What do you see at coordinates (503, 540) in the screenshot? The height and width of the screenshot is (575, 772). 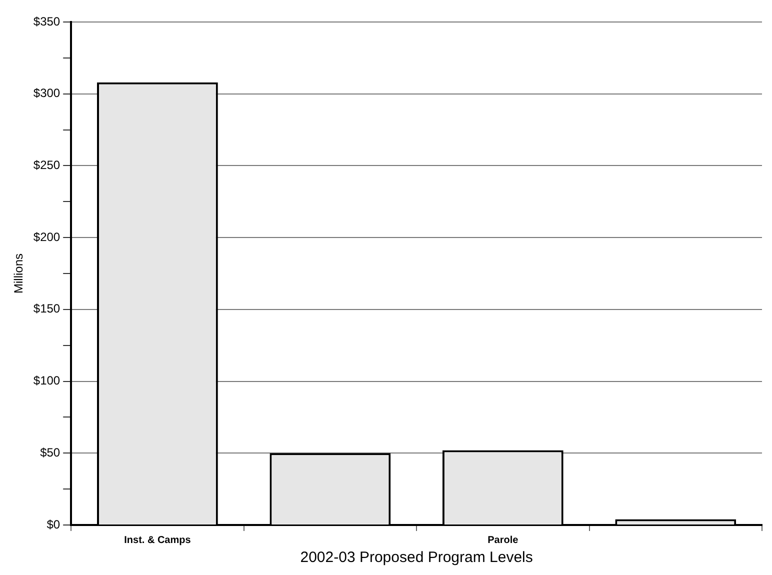 I see `x-tick-label: Parole` at bounding box center [503, 540].